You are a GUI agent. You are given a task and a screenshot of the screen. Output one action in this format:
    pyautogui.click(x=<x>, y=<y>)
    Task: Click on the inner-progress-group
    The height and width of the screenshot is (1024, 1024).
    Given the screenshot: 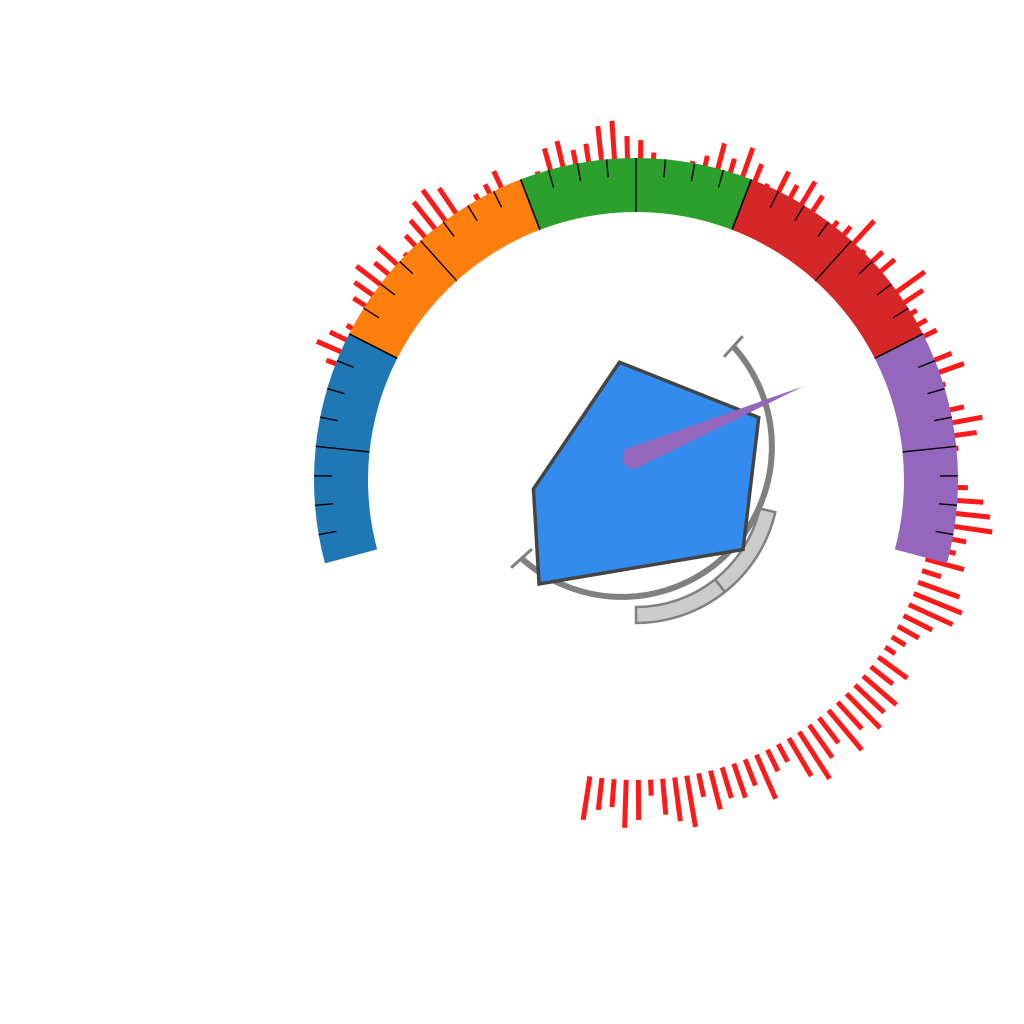 What is the action you would take?
    pyautogui.click(x=705, y=566)
    